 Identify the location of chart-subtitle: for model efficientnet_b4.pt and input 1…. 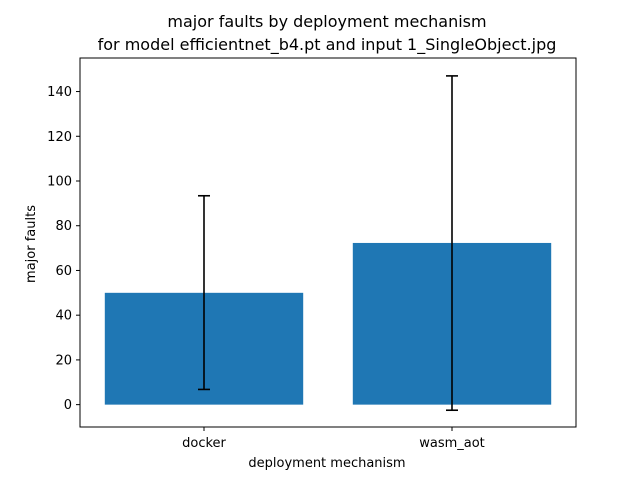
(327, 45).